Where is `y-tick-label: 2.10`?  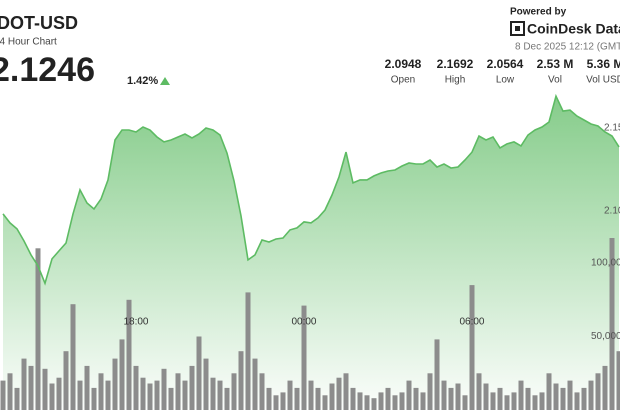
y-tick-label: 2.10 is located at coordinates (612, 211).